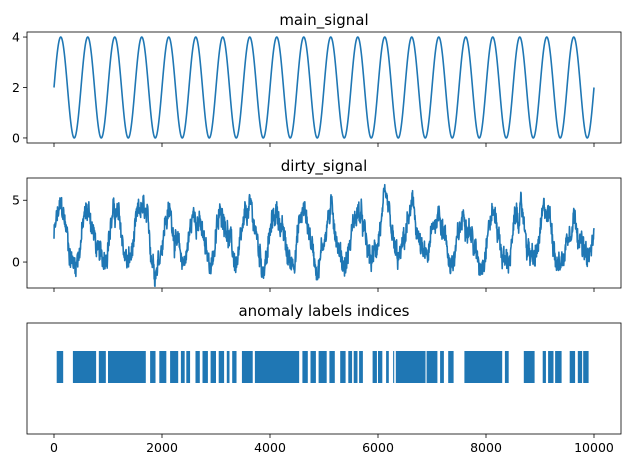 This screenshot has width=630, height=469. Describe the element at coordinates (324, 166) in the screenshot. I see `subplot-title-dirty-signal: dirty_signal` at that location.